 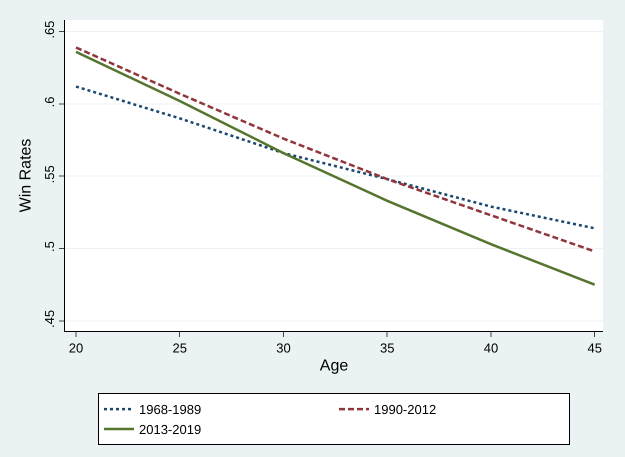 What do you see at coordinates (405, 410) in the screenshot?
I see `legend-label: 1990-2012` at bounding box center [405, 410].